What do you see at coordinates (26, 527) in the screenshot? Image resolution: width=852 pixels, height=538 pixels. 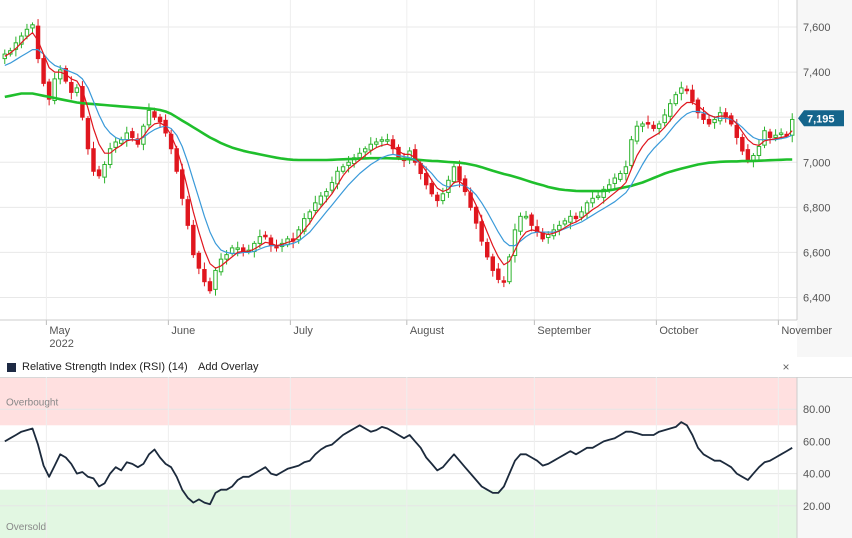 I see `oversold-label: Oversold` at bounding box center [26, 527].